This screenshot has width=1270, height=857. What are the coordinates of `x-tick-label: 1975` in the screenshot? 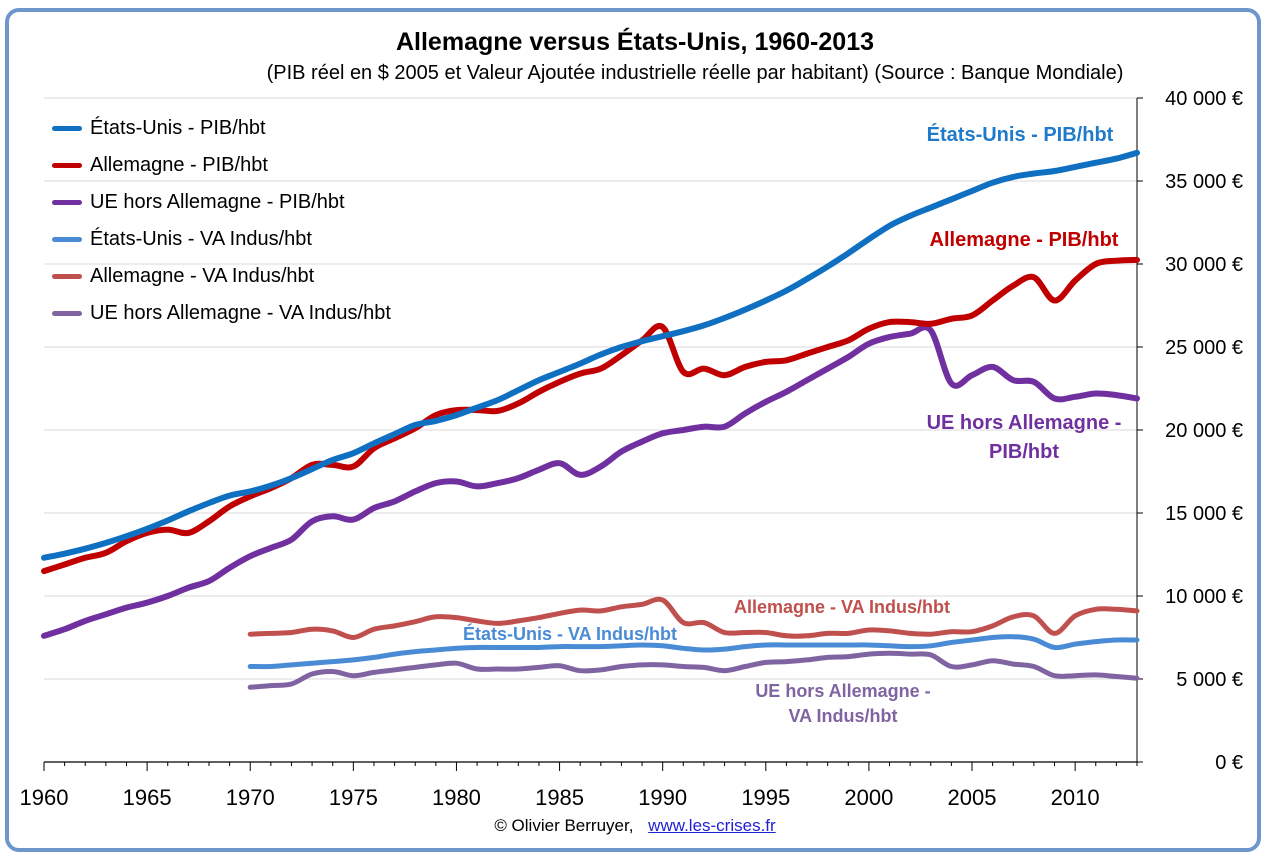 It's located at (353, 797).